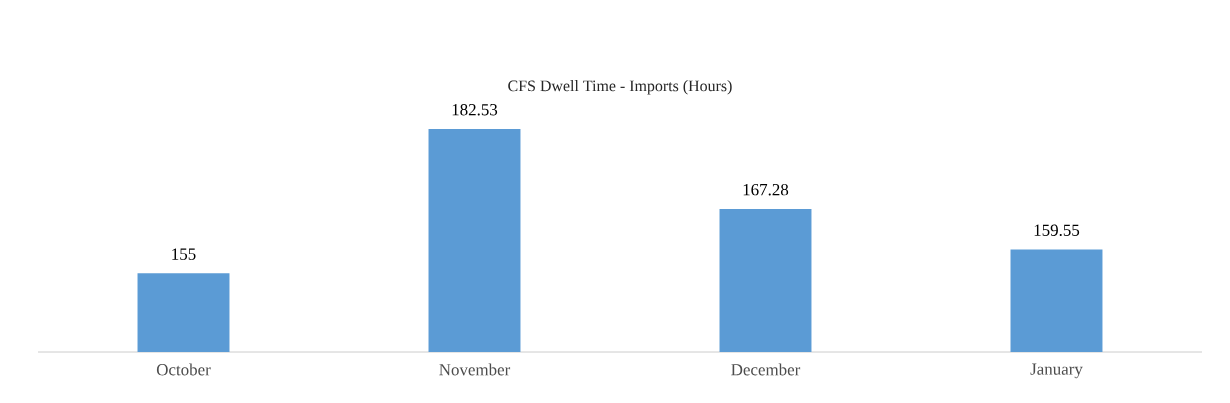 The width and height of the screenshot is (1230, 403). Describe the element at coordinates (183, 369) in the screenshot. I see `x-tick-label: October` at that location.